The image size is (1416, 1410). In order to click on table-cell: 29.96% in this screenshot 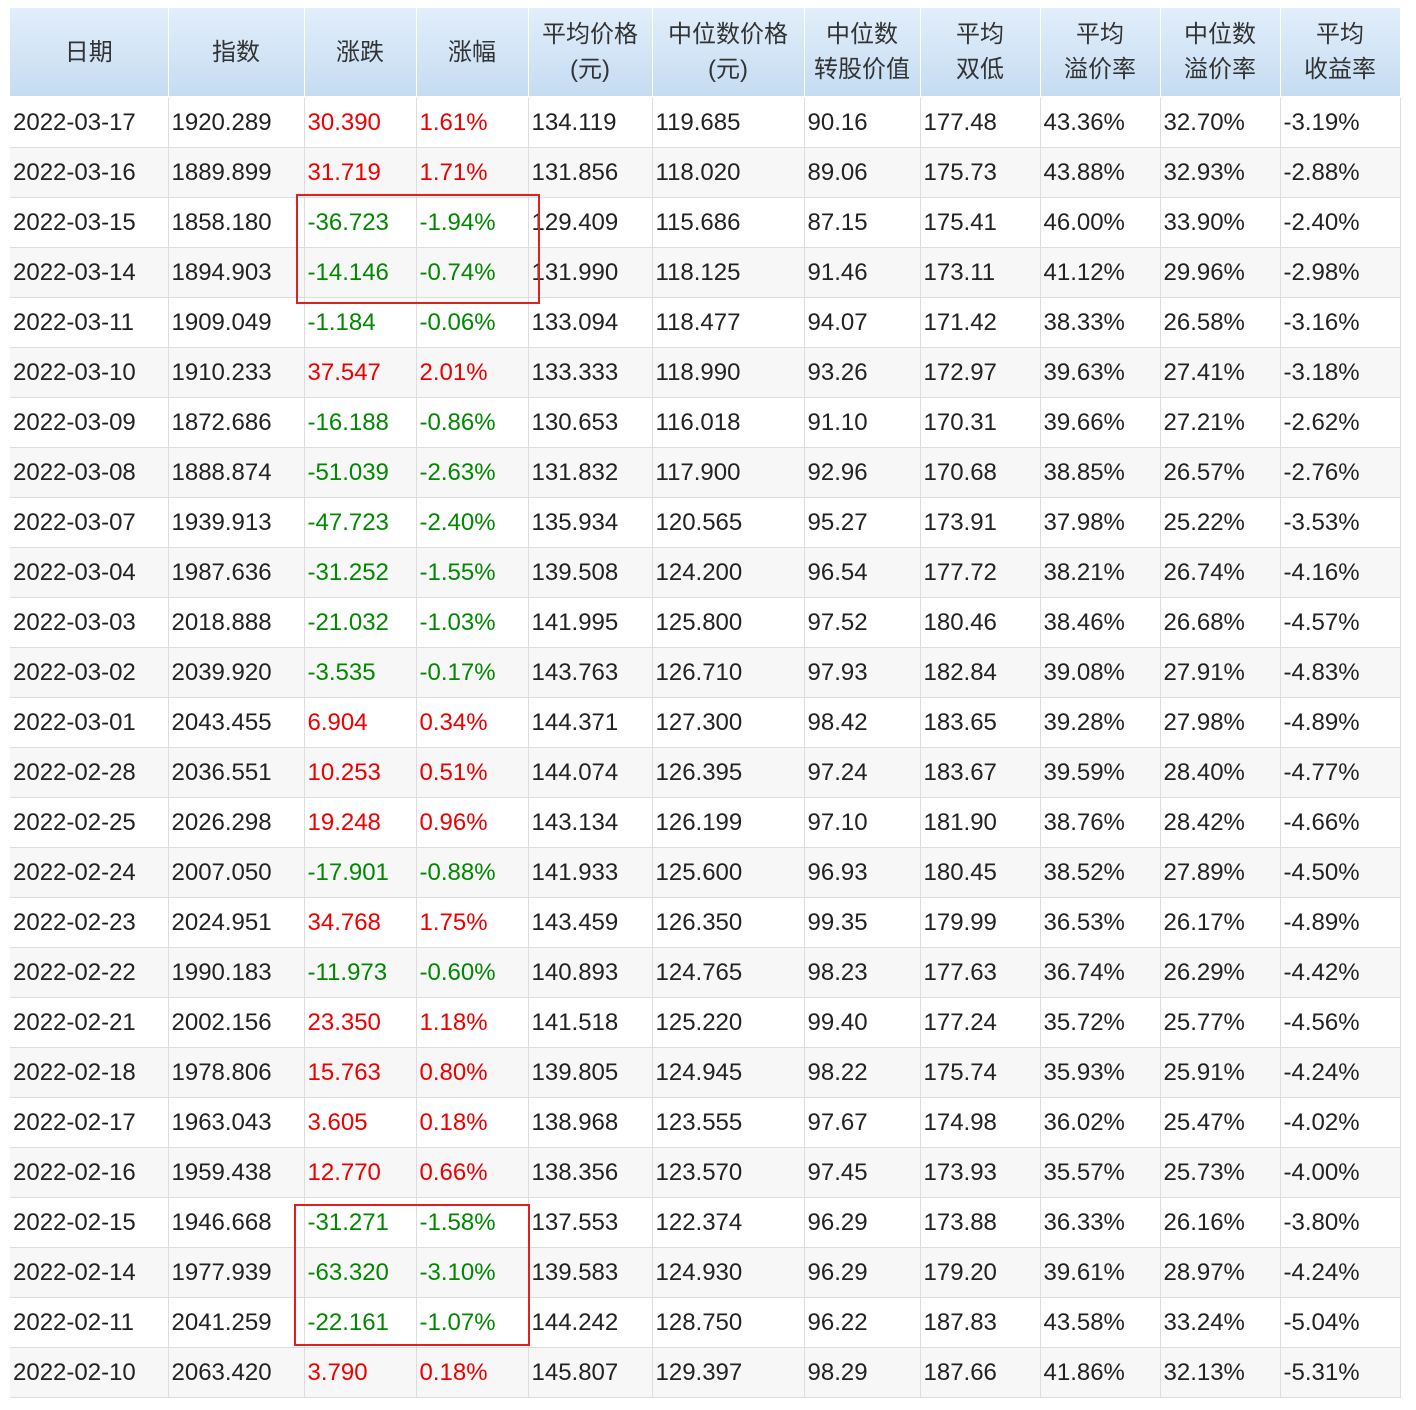, I will do `click(1220, 272)`.